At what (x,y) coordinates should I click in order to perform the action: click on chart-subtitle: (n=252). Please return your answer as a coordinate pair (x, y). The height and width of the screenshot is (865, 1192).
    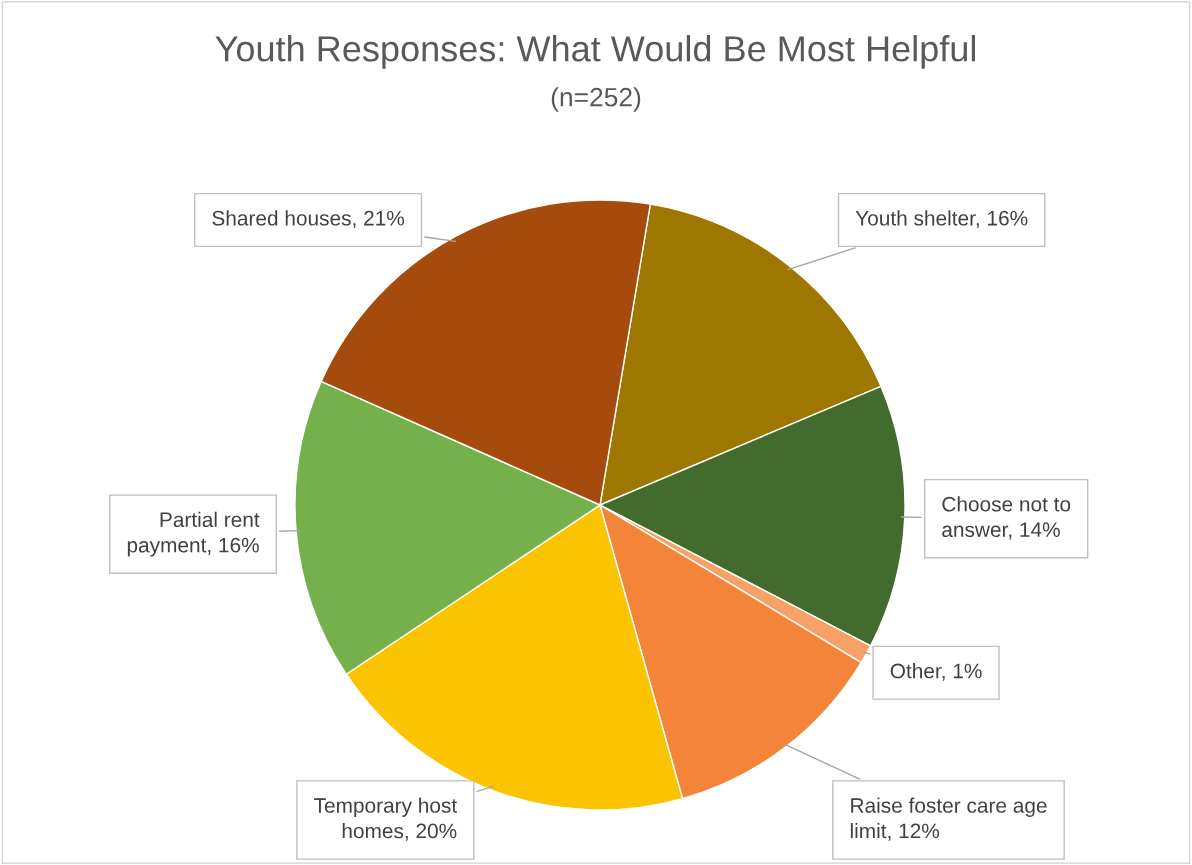
    Looking at the image, I should click on (596, 99).